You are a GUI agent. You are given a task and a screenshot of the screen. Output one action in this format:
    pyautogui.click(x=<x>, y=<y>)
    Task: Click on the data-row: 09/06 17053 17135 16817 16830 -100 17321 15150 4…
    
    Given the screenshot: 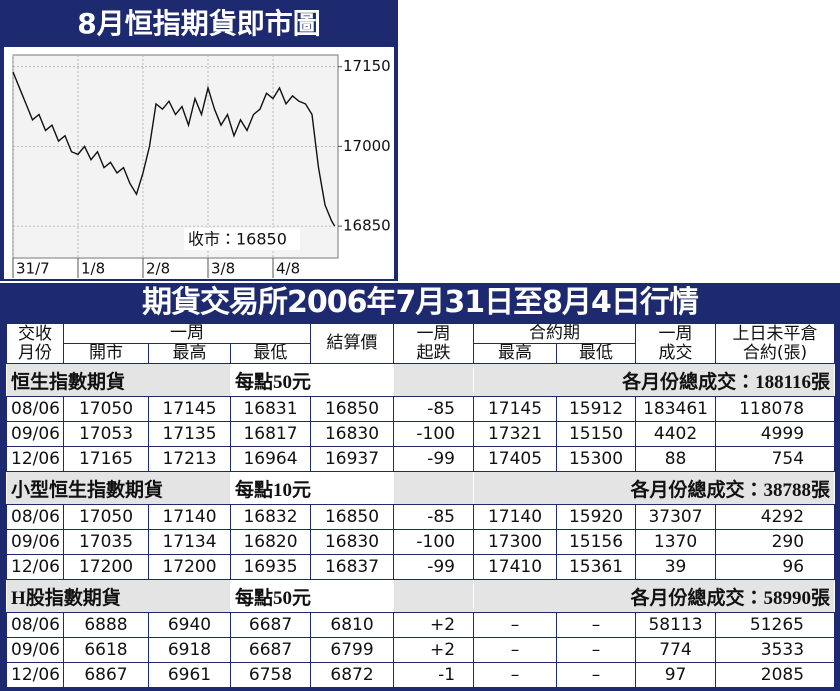 What is the action you would take?
    pyautogui.click(x=421, y=434)
    